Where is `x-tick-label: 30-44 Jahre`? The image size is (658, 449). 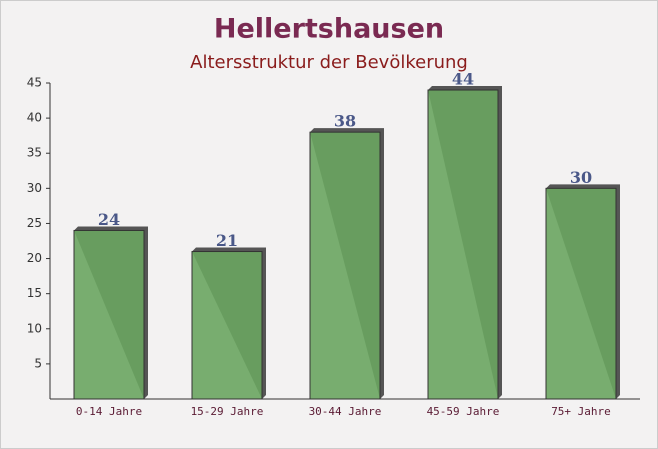 x-tick-label: 30-44 Jahre is located at coordinates (345, 411).